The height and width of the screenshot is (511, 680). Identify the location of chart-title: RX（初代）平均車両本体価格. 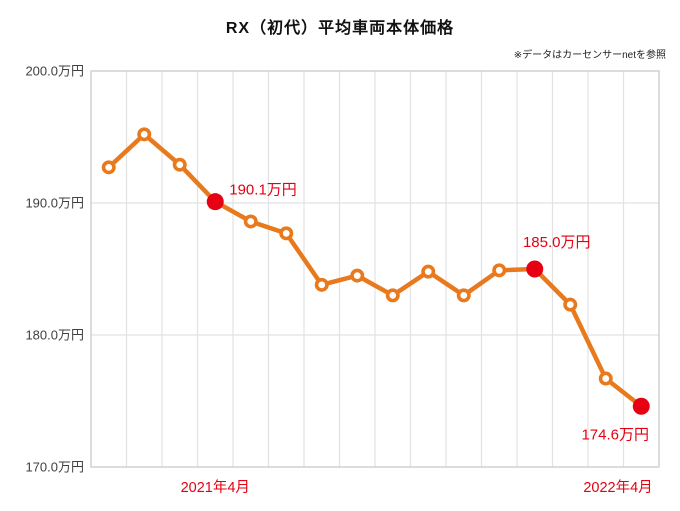
(340, 28).